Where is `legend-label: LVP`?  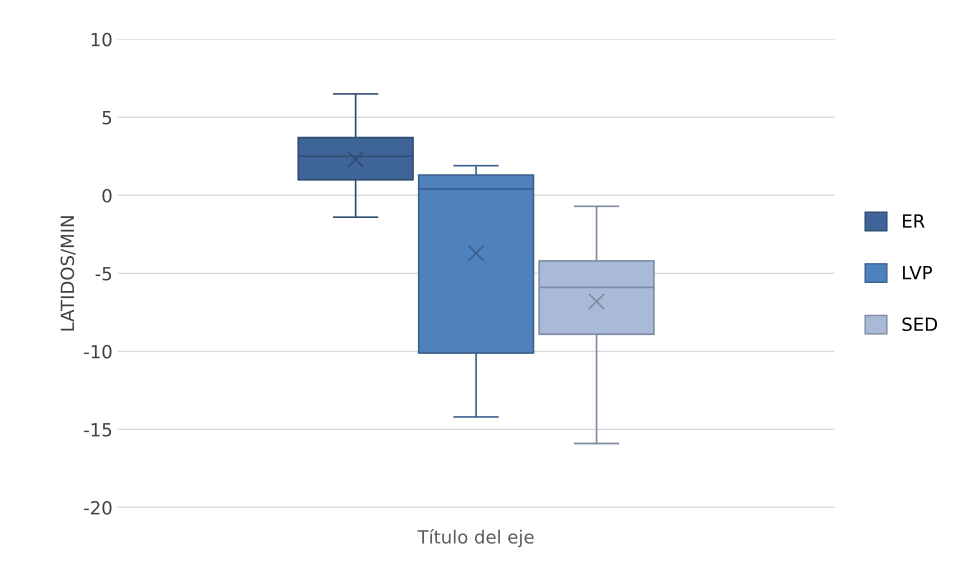
legend-label: LVP is located at coordinates (917, 273).